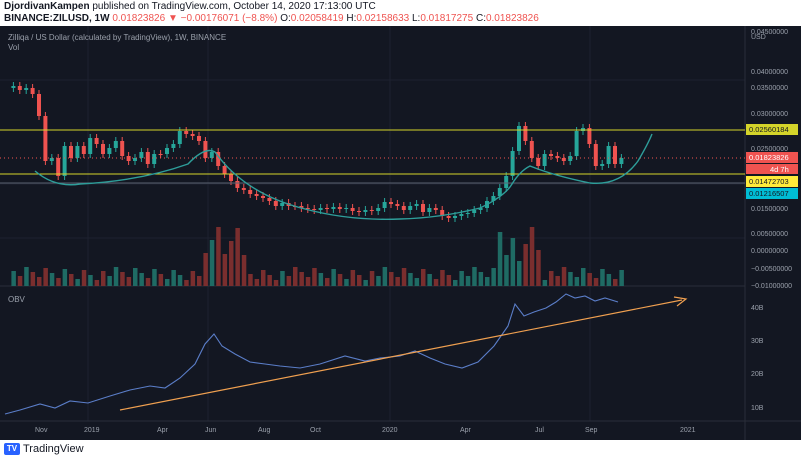  Describe the element at coordinates (44, 449) in the screenshot. I see `tradingview-logo: TV TradingView` at that location.